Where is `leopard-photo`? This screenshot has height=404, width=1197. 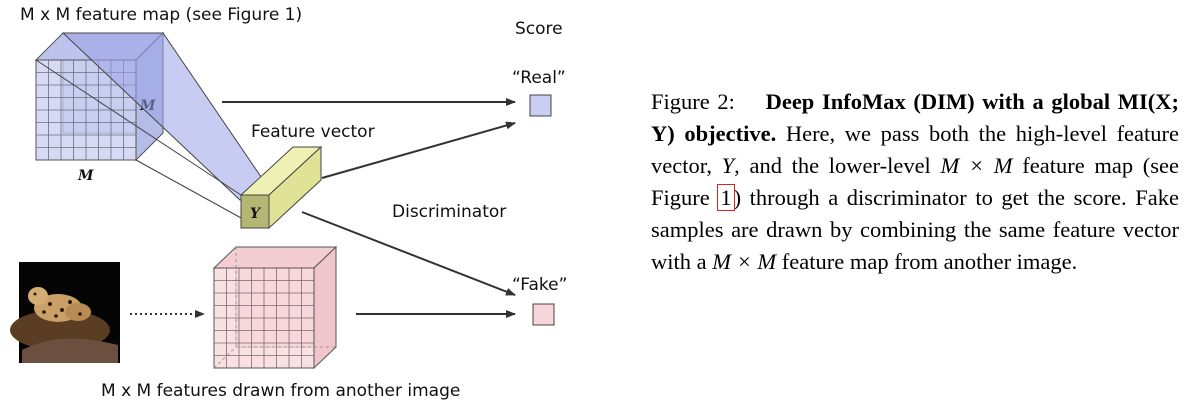 leopard-photo is located at coordinates (65, 312).